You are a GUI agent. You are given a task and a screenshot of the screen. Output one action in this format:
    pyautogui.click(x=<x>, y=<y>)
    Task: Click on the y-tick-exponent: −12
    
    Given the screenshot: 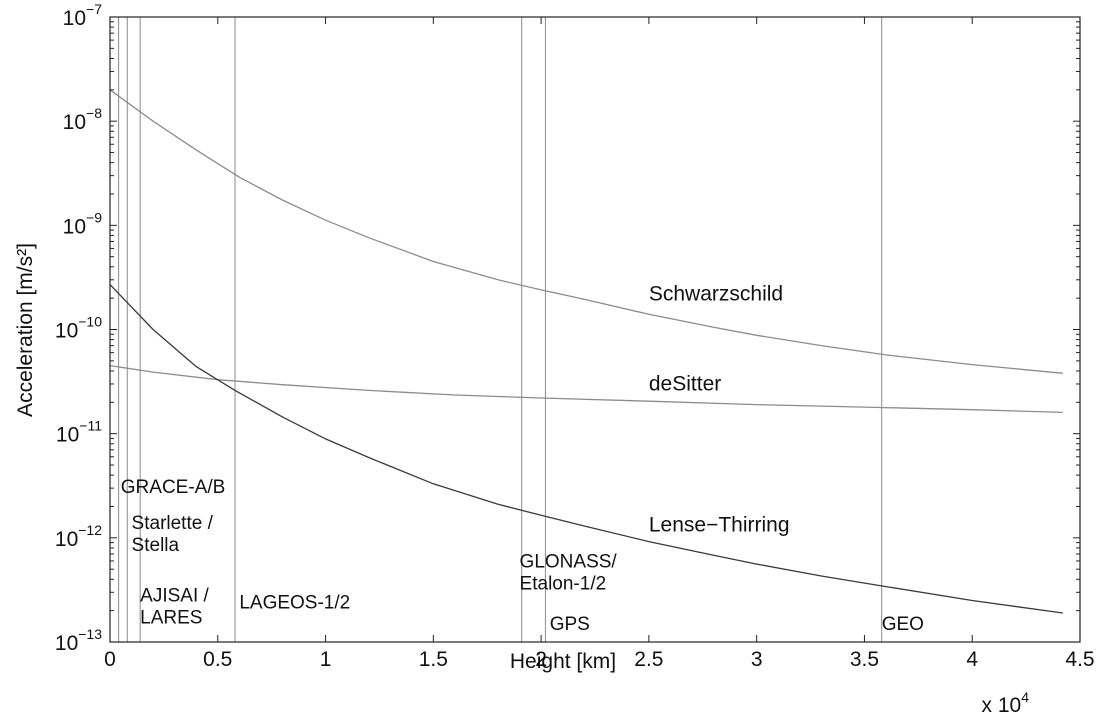 What is the action you would take?
    pyautogui.click(x=90, y=530)
    